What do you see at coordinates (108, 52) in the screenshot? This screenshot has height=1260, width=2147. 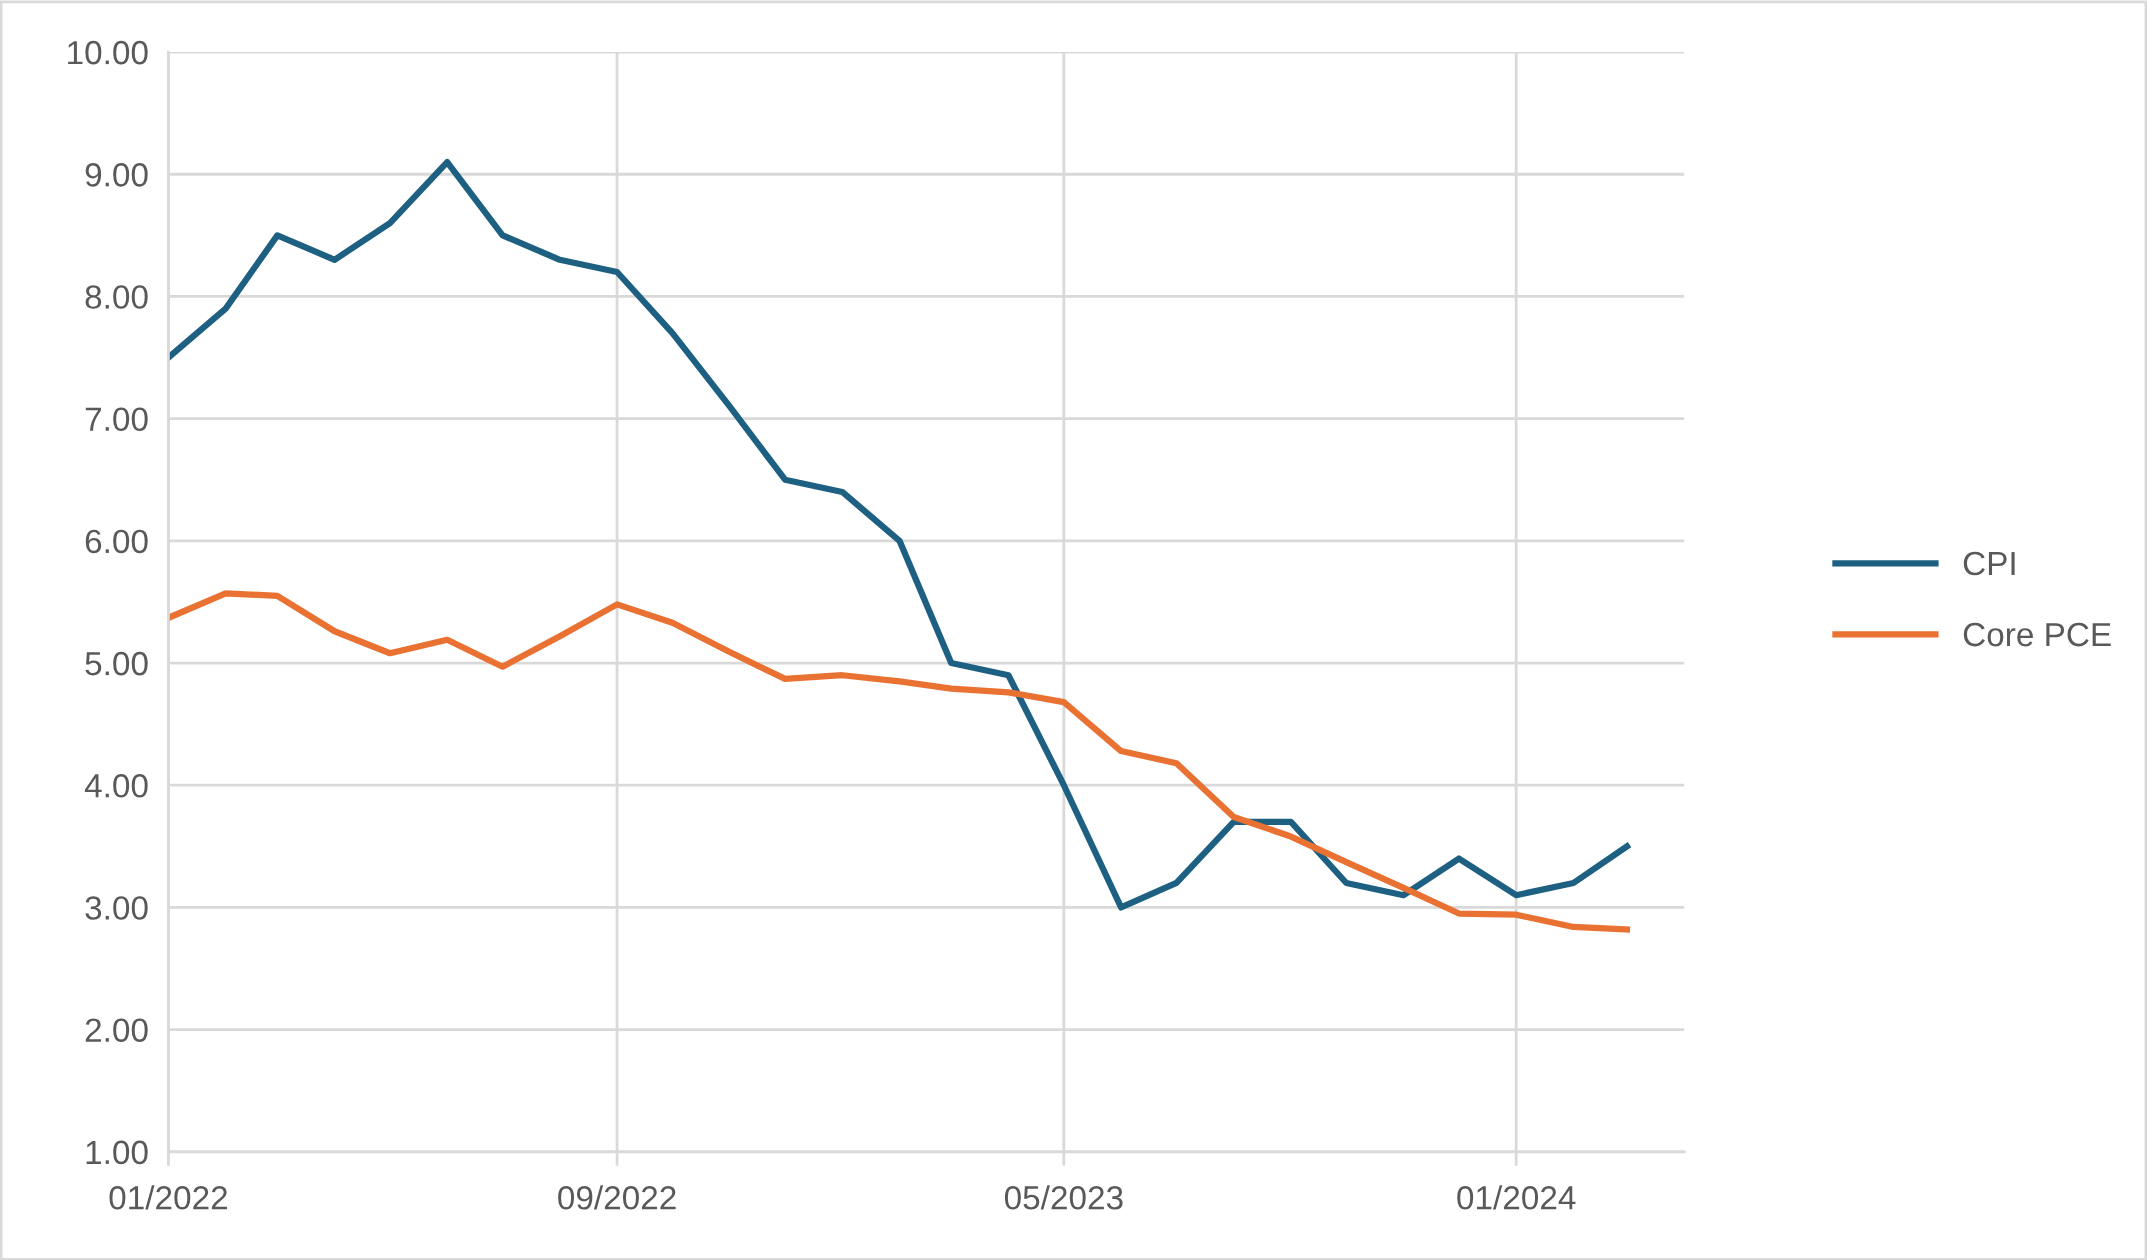 I see `y-tick-label: 10.00` at bounding box center [108, 52].